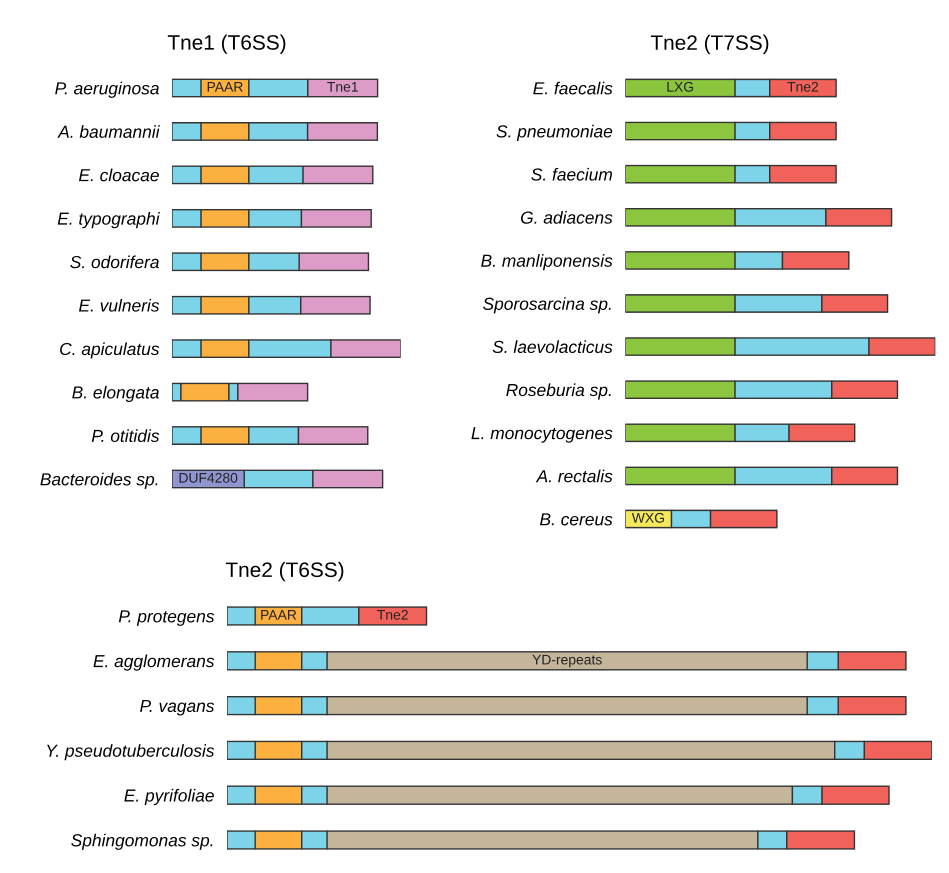  Describe the element at coordinates (552, 347) in the screenshot. I see `y-tick-label: S. laevolacticus` at that location.